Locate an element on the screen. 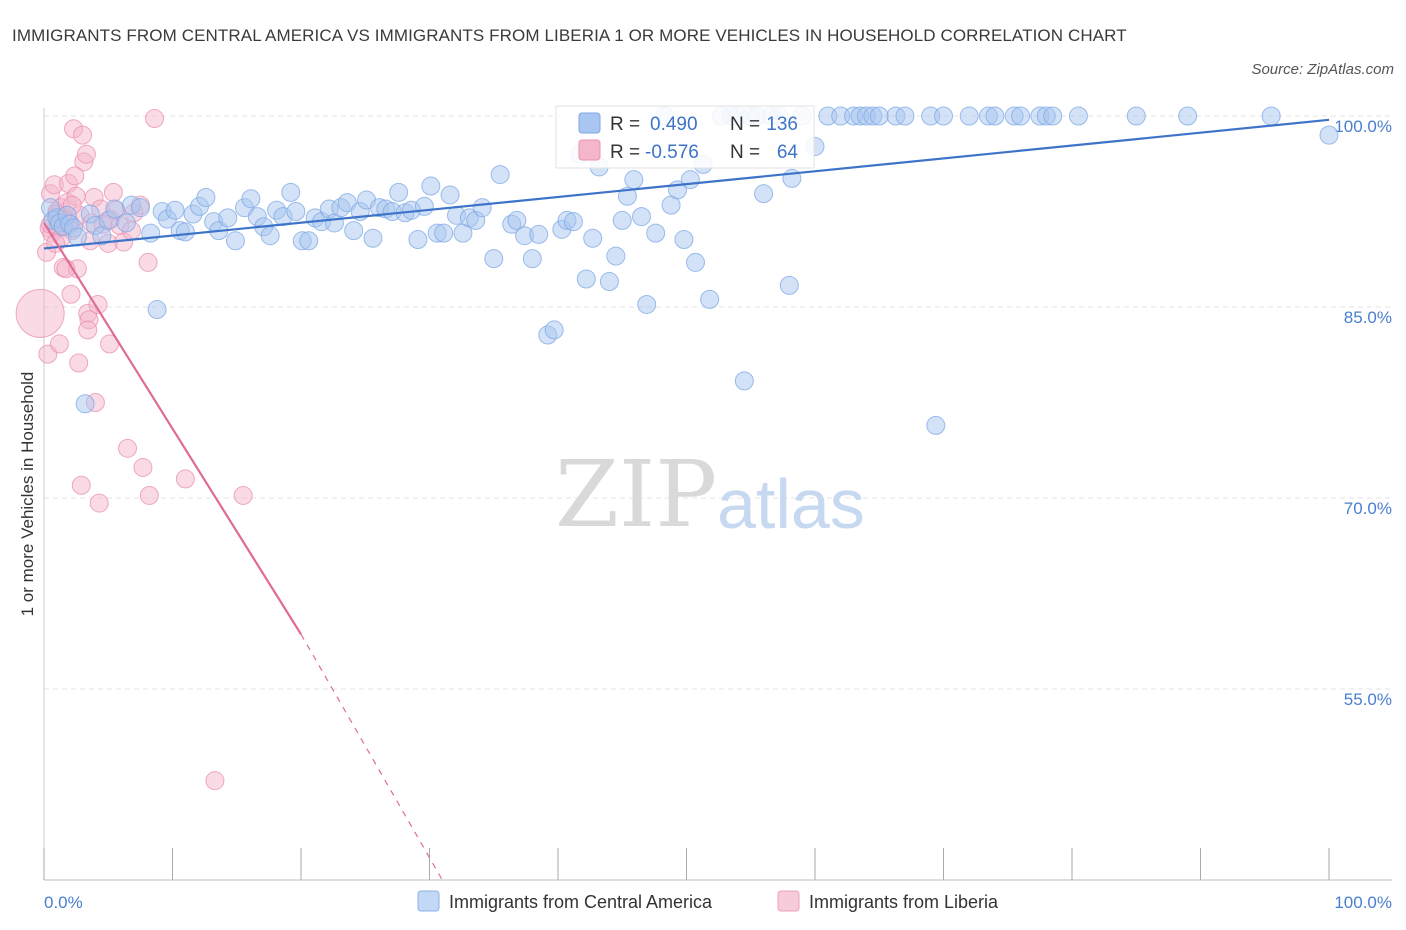  stats-pink-r-label: R = is located at coordinates (625, 152).